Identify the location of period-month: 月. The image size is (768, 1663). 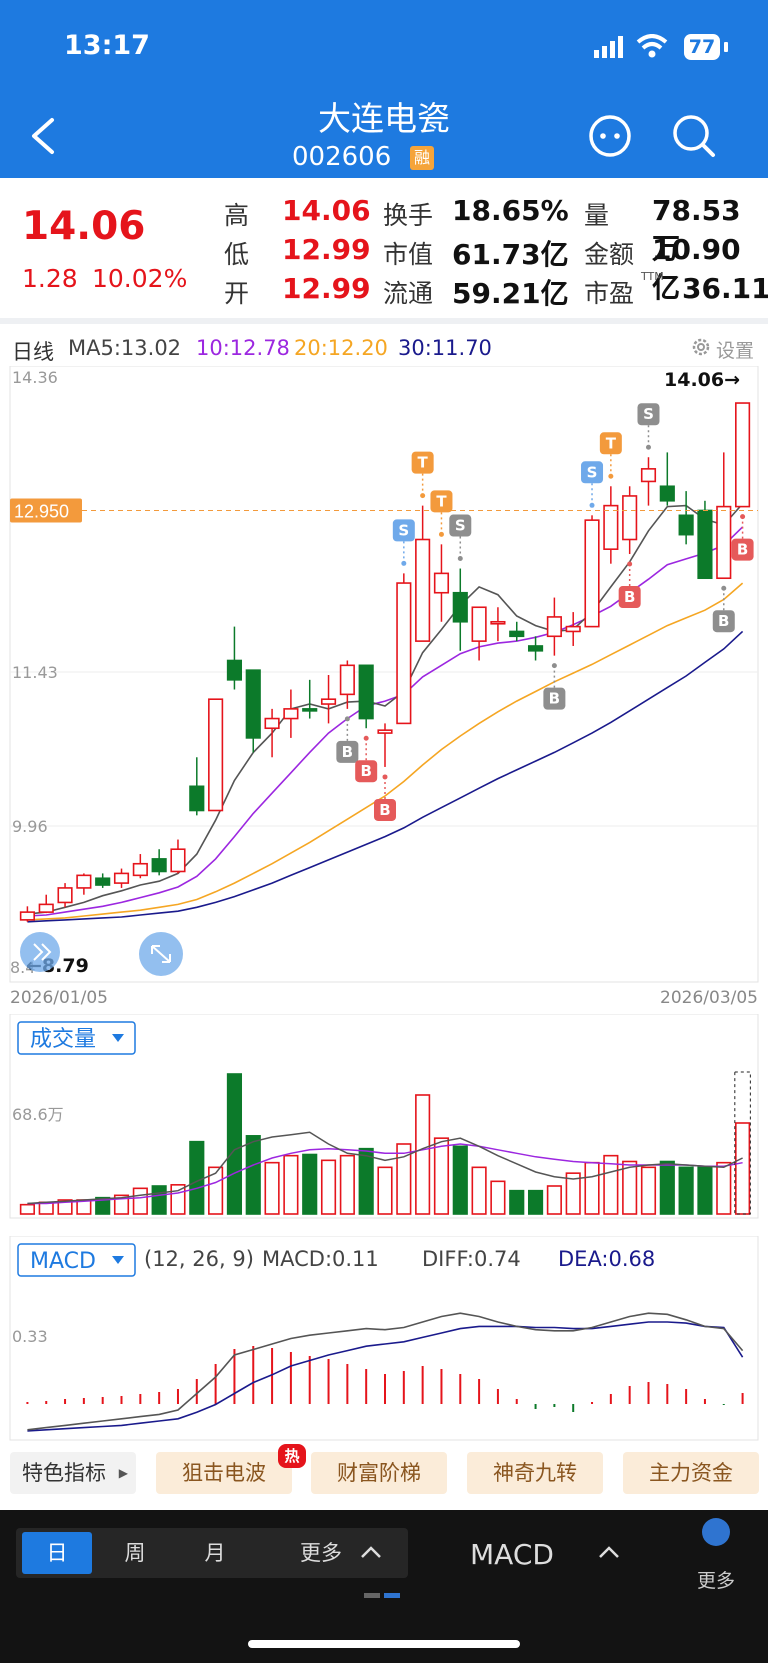
(215, 1553).